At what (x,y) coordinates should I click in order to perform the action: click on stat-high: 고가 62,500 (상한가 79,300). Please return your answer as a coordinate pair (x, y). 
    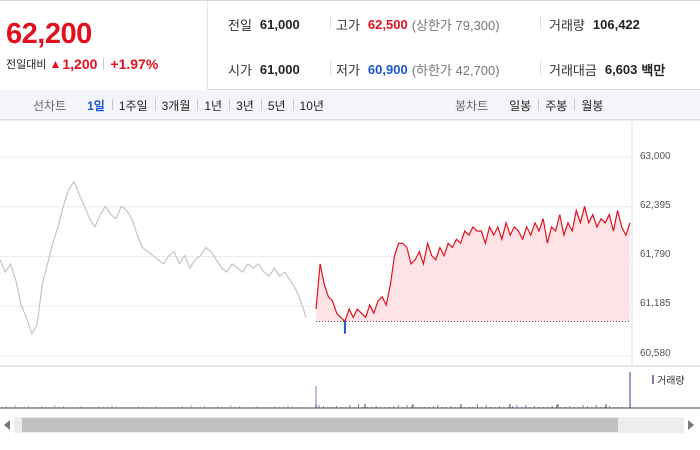
    Looking at the image, I should click on (418, 24).